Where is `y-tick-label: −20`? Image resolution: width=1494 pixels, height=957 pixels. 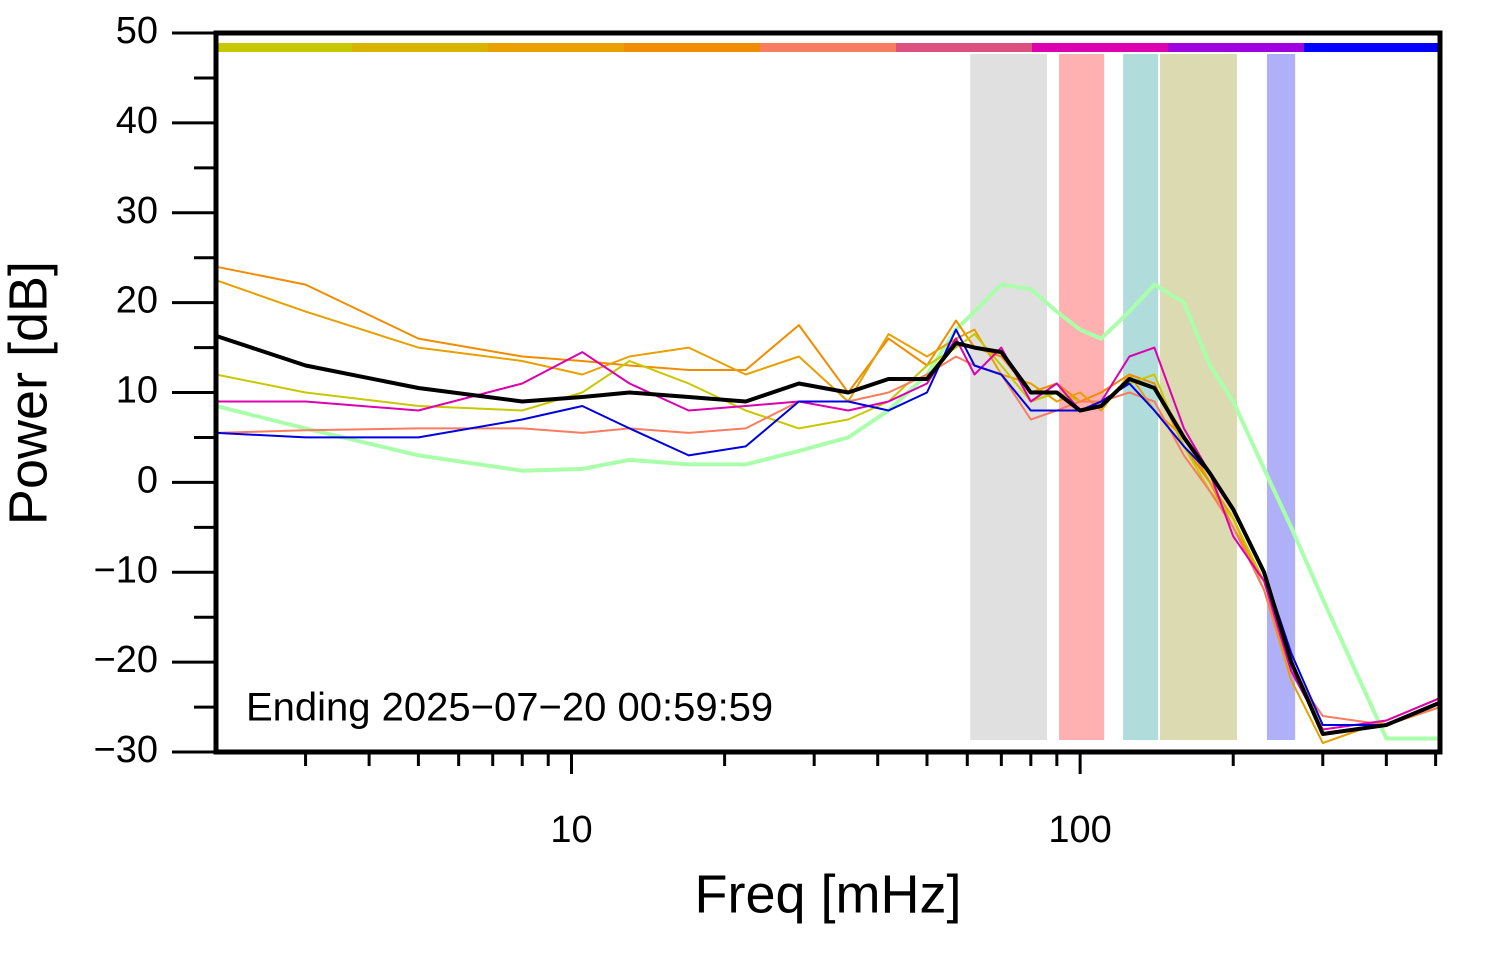
y-tick-label: −20 is located at coordinates (126, 660).